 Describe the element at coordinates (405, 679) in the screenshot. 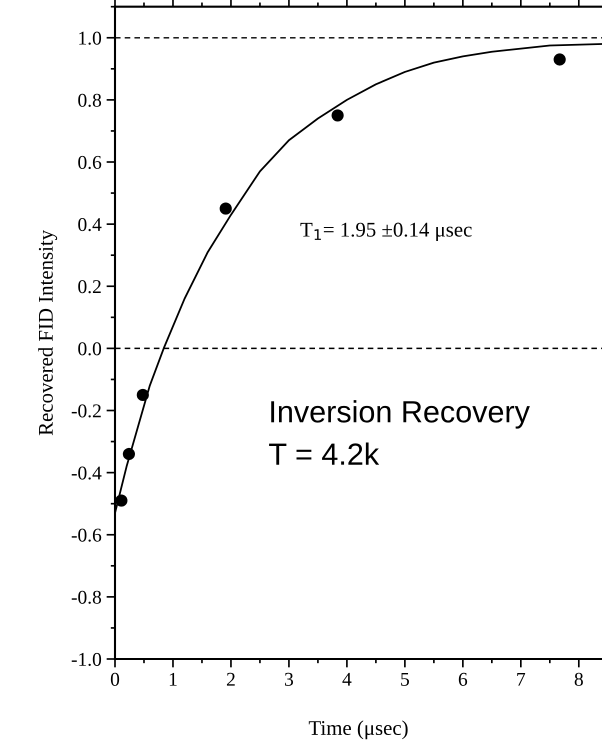

I see `x-tick-label: 5` at that location.